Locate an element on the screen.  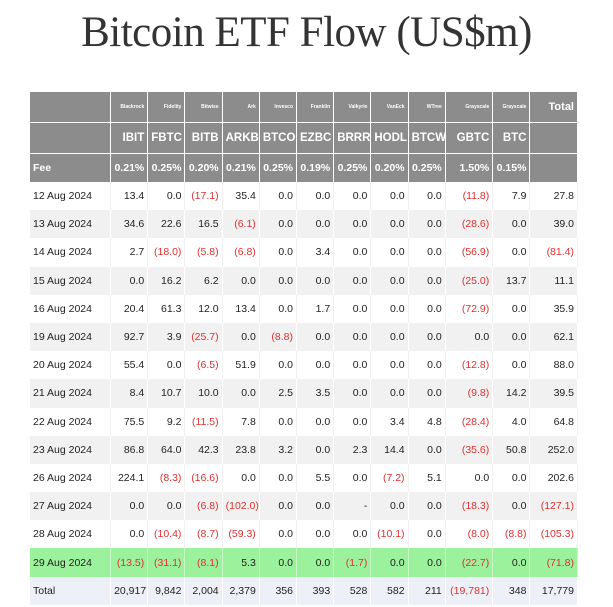
flow-cell: 10.0 is located at coordinates (203, 393).